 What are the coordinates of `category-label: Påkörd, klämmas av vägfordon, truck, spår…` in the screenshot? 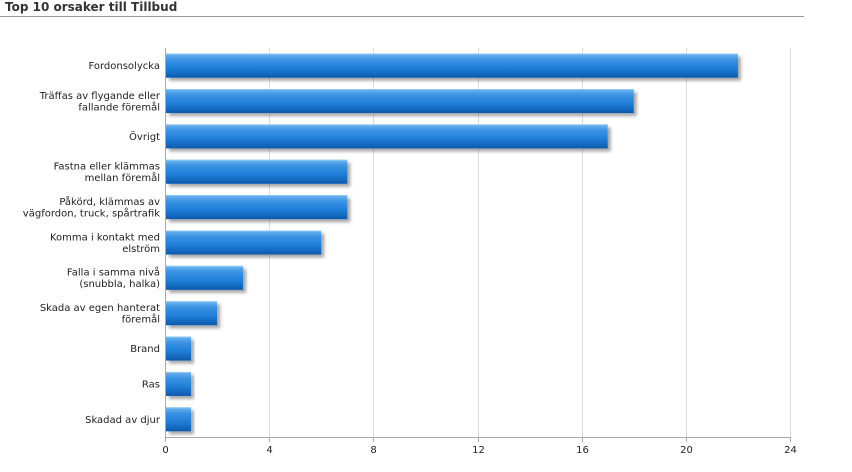 It's located at (91, 207).